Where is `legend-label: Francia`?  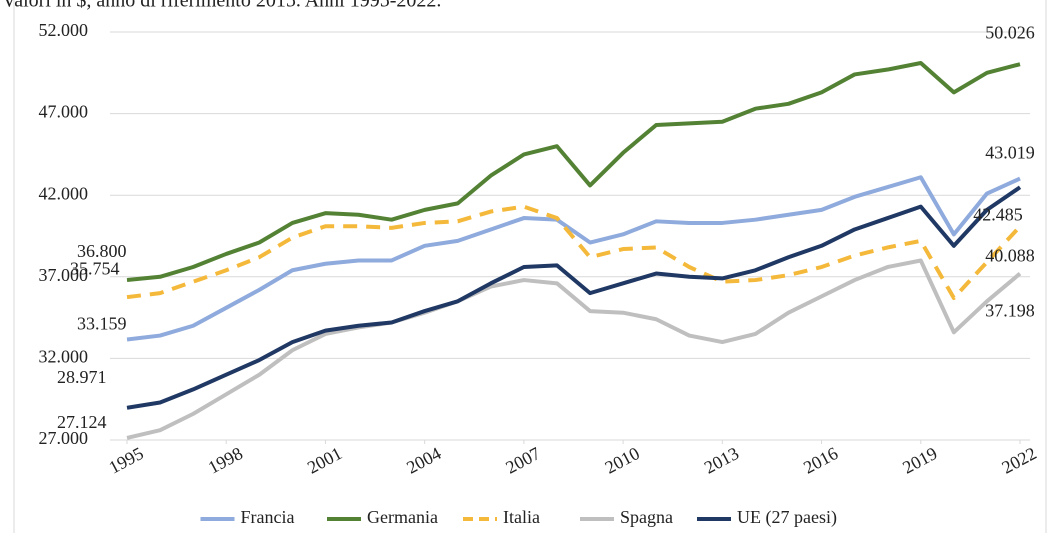 legend-label: Francia is located at coordinates (268, 517).